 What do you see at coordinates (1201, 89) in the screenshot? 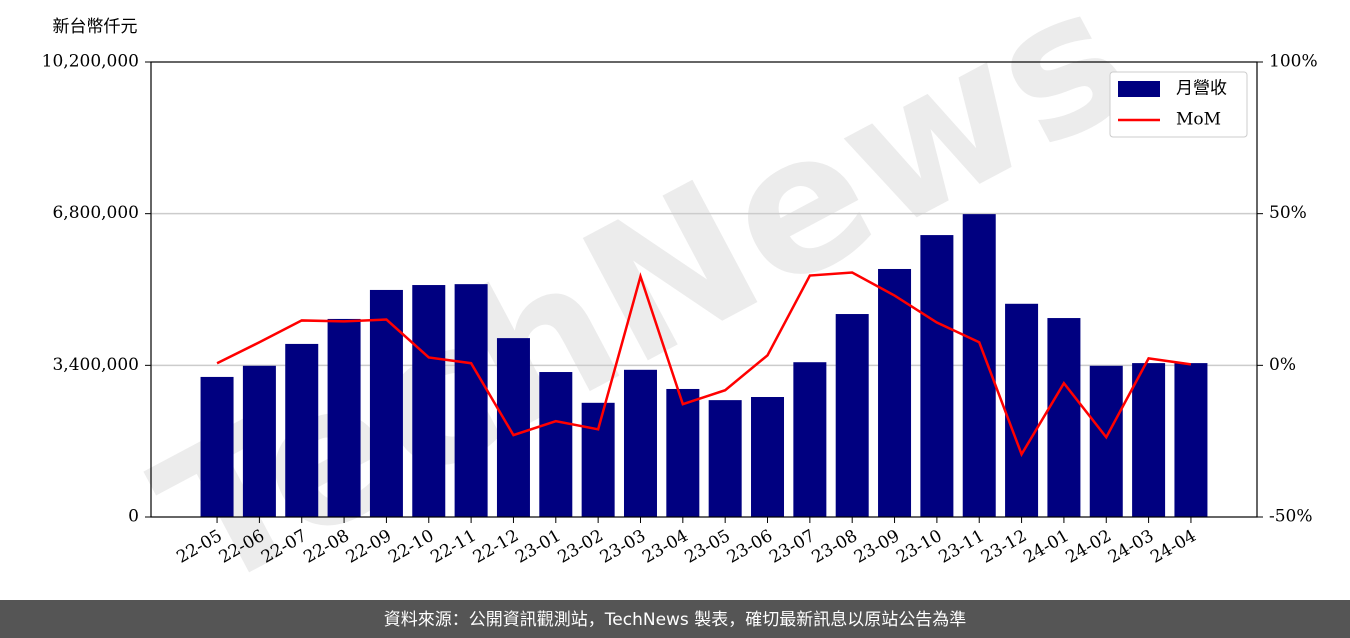
I see `legend-label: 月營收` at bounding box center [1201, 89].